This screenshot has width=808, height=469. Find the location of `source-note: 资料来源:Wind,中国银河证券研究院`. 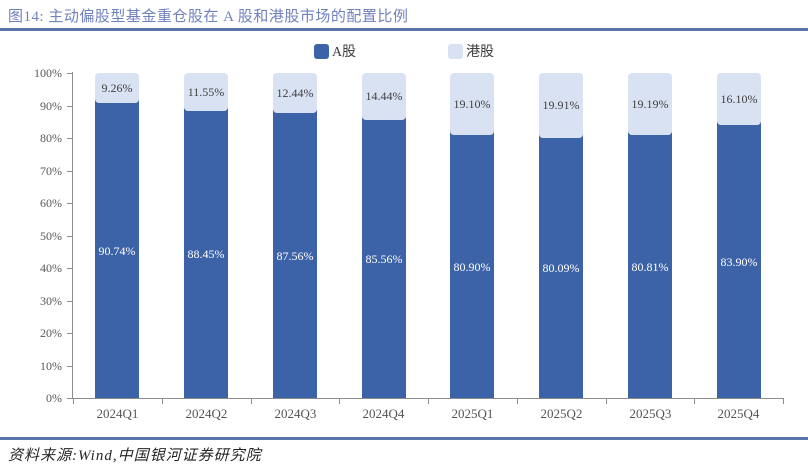

source-note: 资料来源:Wind,中国银河证券研究院 is located at coordinates (135, 456).